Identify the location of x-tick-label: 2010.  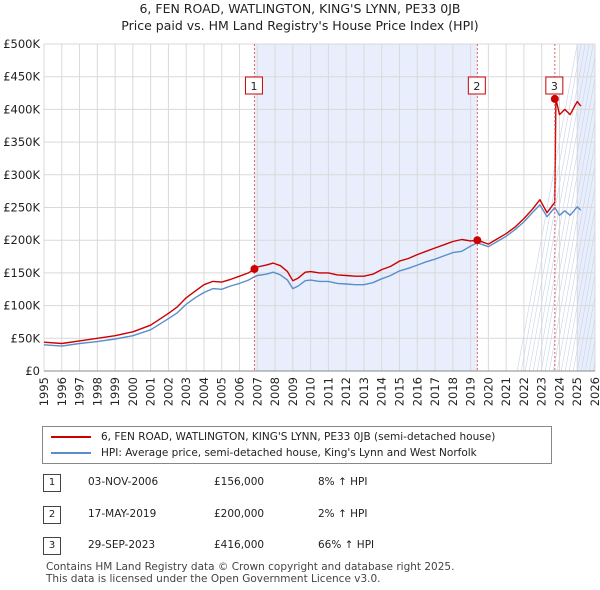
(311, 391).